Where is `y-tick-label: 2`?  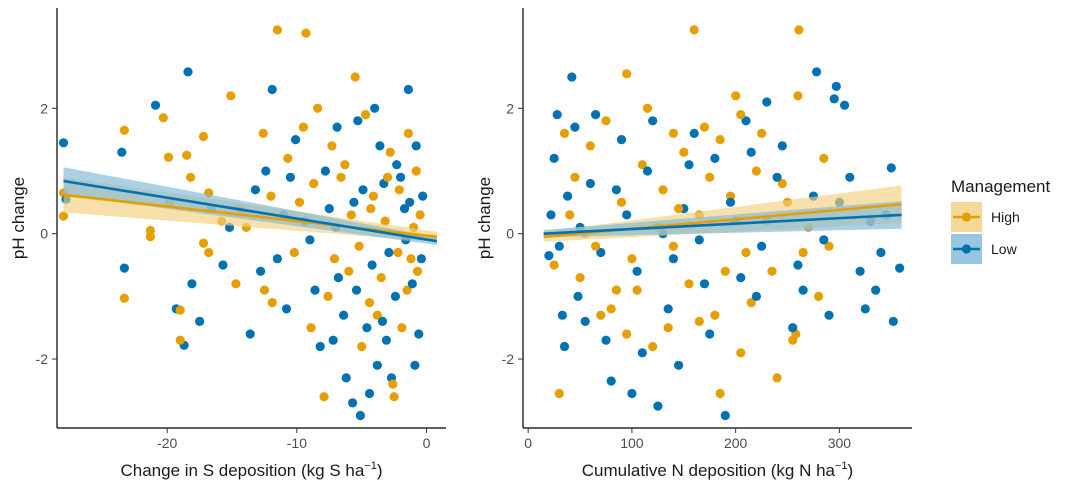
y-tick-label: 2 is located at coordinates (44, 108).